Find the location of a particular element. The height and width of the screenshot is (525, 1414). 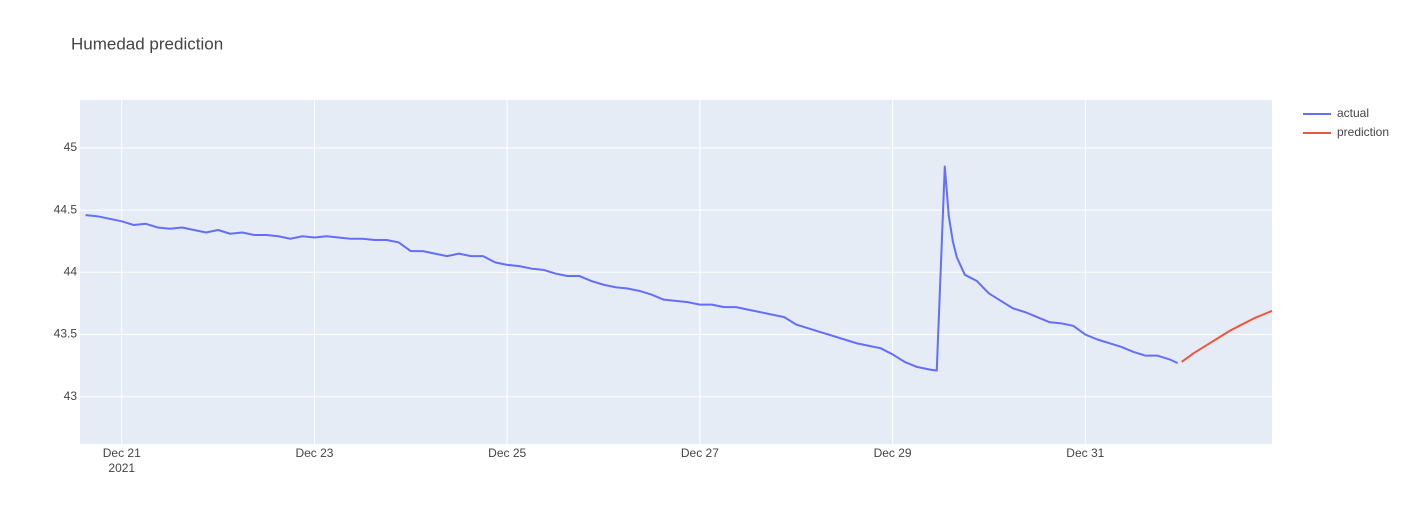

x-tick-label: Dec 29 is located at coordinates (893, 453).